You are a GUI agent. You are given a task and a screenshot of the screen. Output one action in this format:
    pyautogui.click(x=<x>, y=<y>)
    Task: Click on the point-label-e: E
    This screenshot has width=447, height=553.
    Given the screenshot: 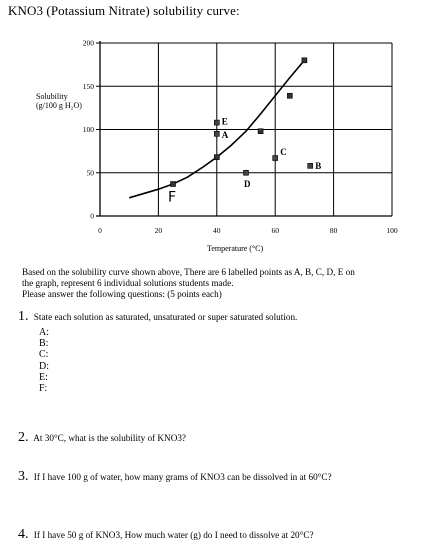 What is the action you would take?
    pyautogui.click(x=225, y=122)
    